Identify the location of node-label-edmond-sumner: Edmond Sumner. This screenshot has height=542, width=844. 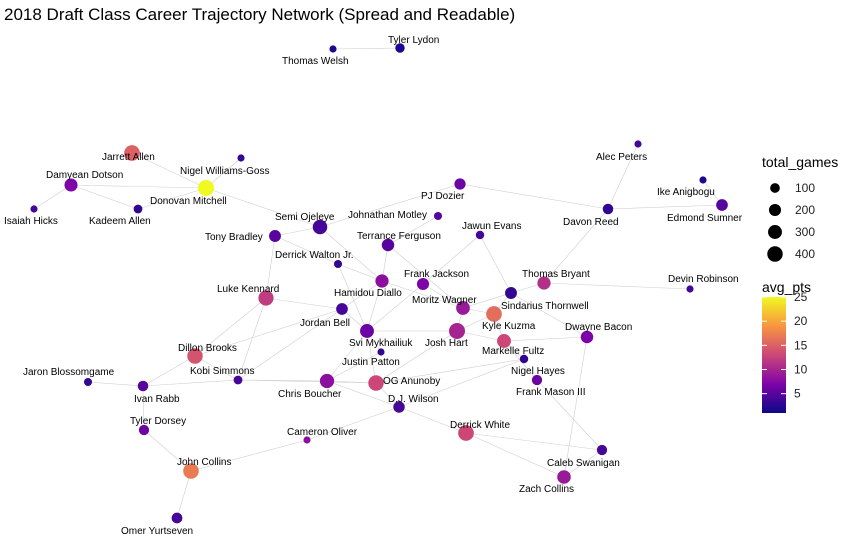
(705, 218).